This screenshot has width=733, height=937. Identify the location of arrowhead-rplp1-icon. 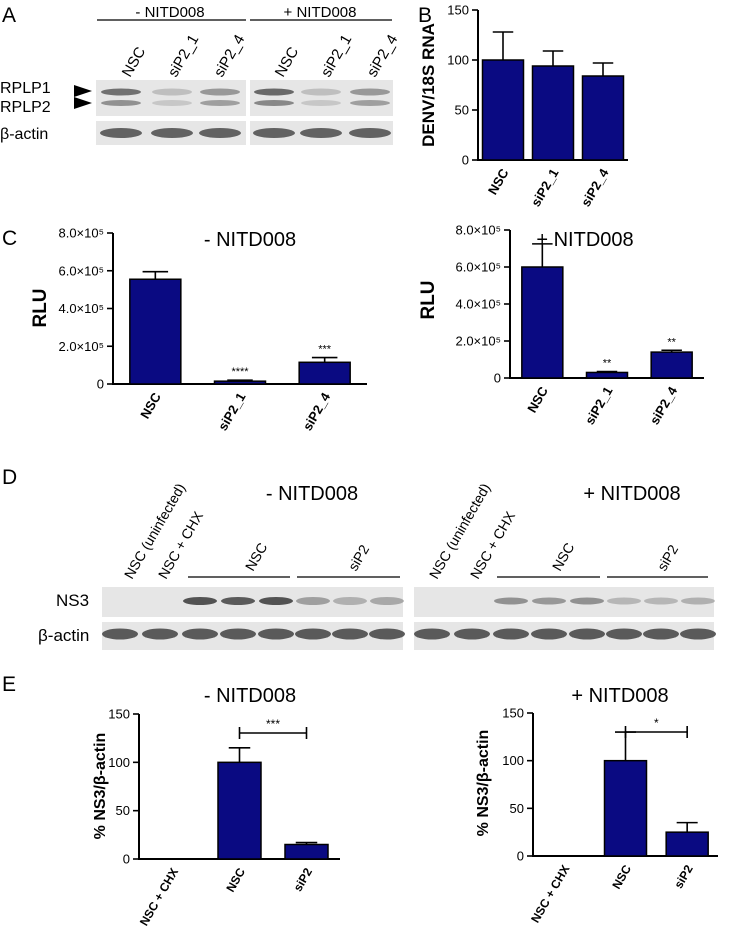
(83, 91).